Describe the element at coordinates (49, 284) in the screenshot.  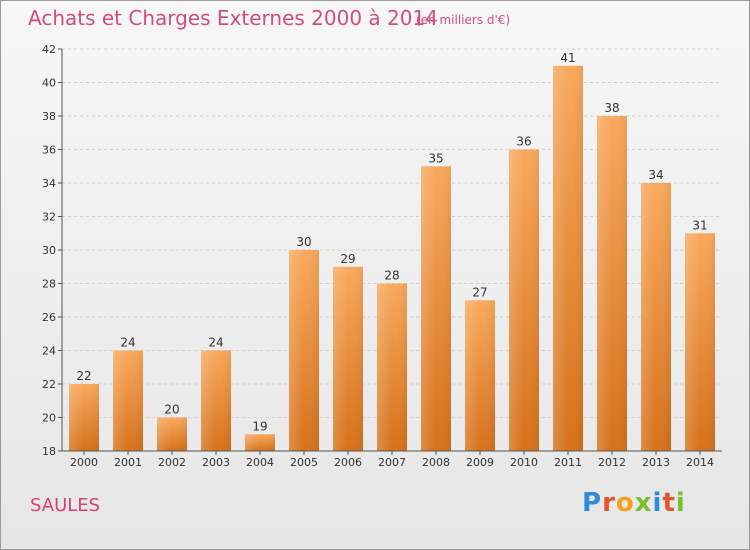
I see `y-tick-label: 28` at that location.